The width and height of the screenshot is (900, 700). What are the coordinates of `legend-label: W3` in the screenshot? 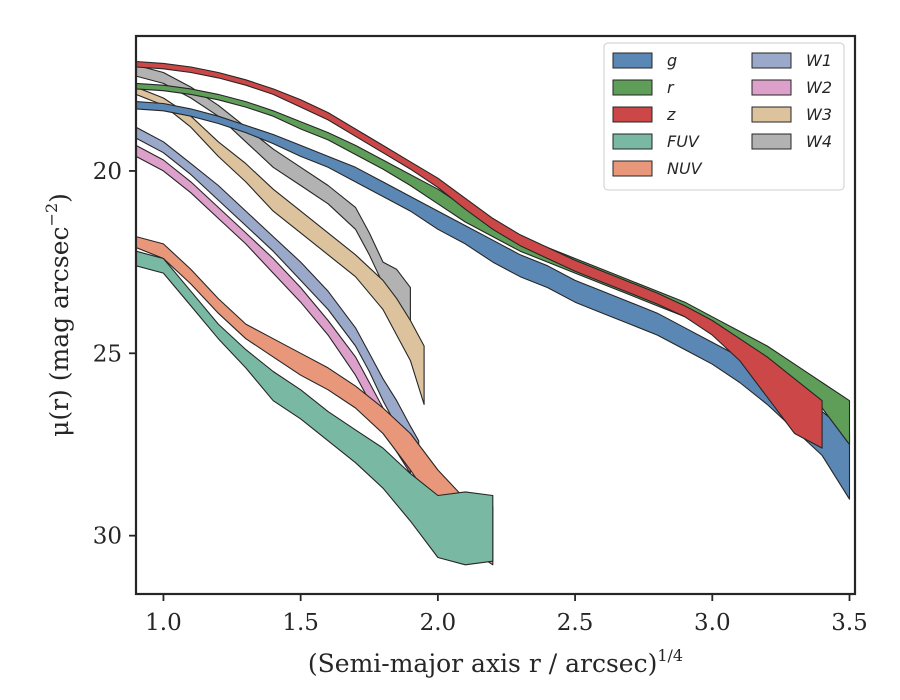 It's located at (819, 114).